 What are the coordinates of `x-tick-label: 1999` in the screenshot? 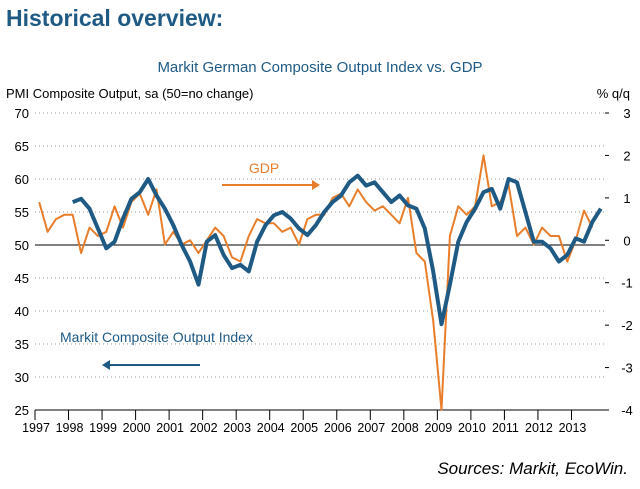 It's located at (103, 428).